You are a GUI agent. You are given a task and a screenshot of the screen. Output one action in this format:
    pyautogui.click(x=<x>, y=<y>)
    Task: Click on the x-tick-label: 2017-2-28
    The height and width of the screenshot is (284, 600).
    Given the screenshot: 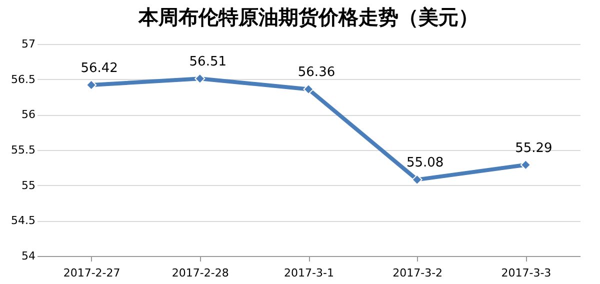 What is the action you would take?
    pyautogui.click(x=200, y=273)
    